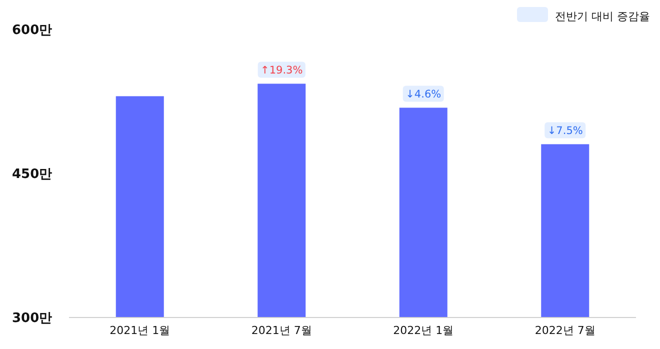 The image size is (660, 349). Describe the element at coordinates (32, 30) in the screenshot. I see `y-tick-label: 600만` at that location.